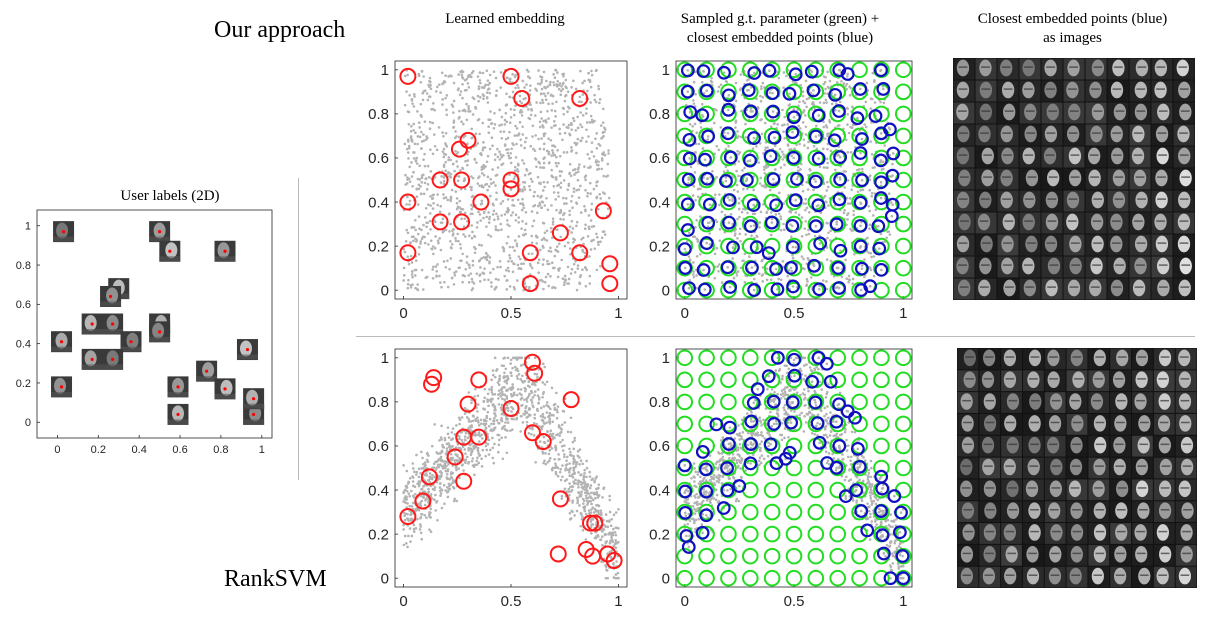 The width and height of the screenshot is (1209, 618). I want to click on green-sample-circle, so click(903, 92).